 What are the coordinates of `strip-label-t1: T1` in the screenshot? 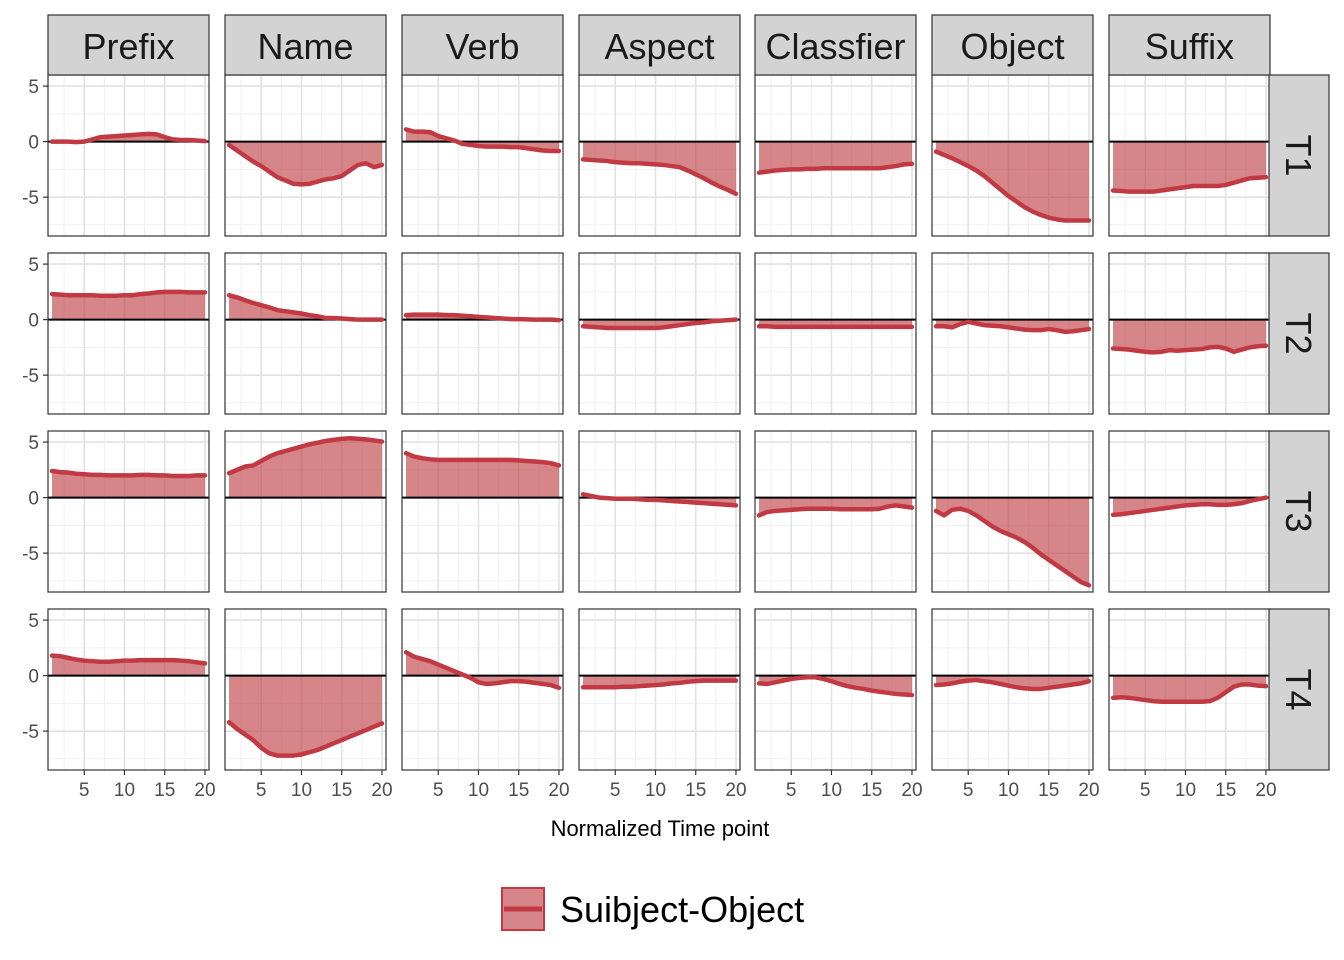 It's located at (1298, 155).